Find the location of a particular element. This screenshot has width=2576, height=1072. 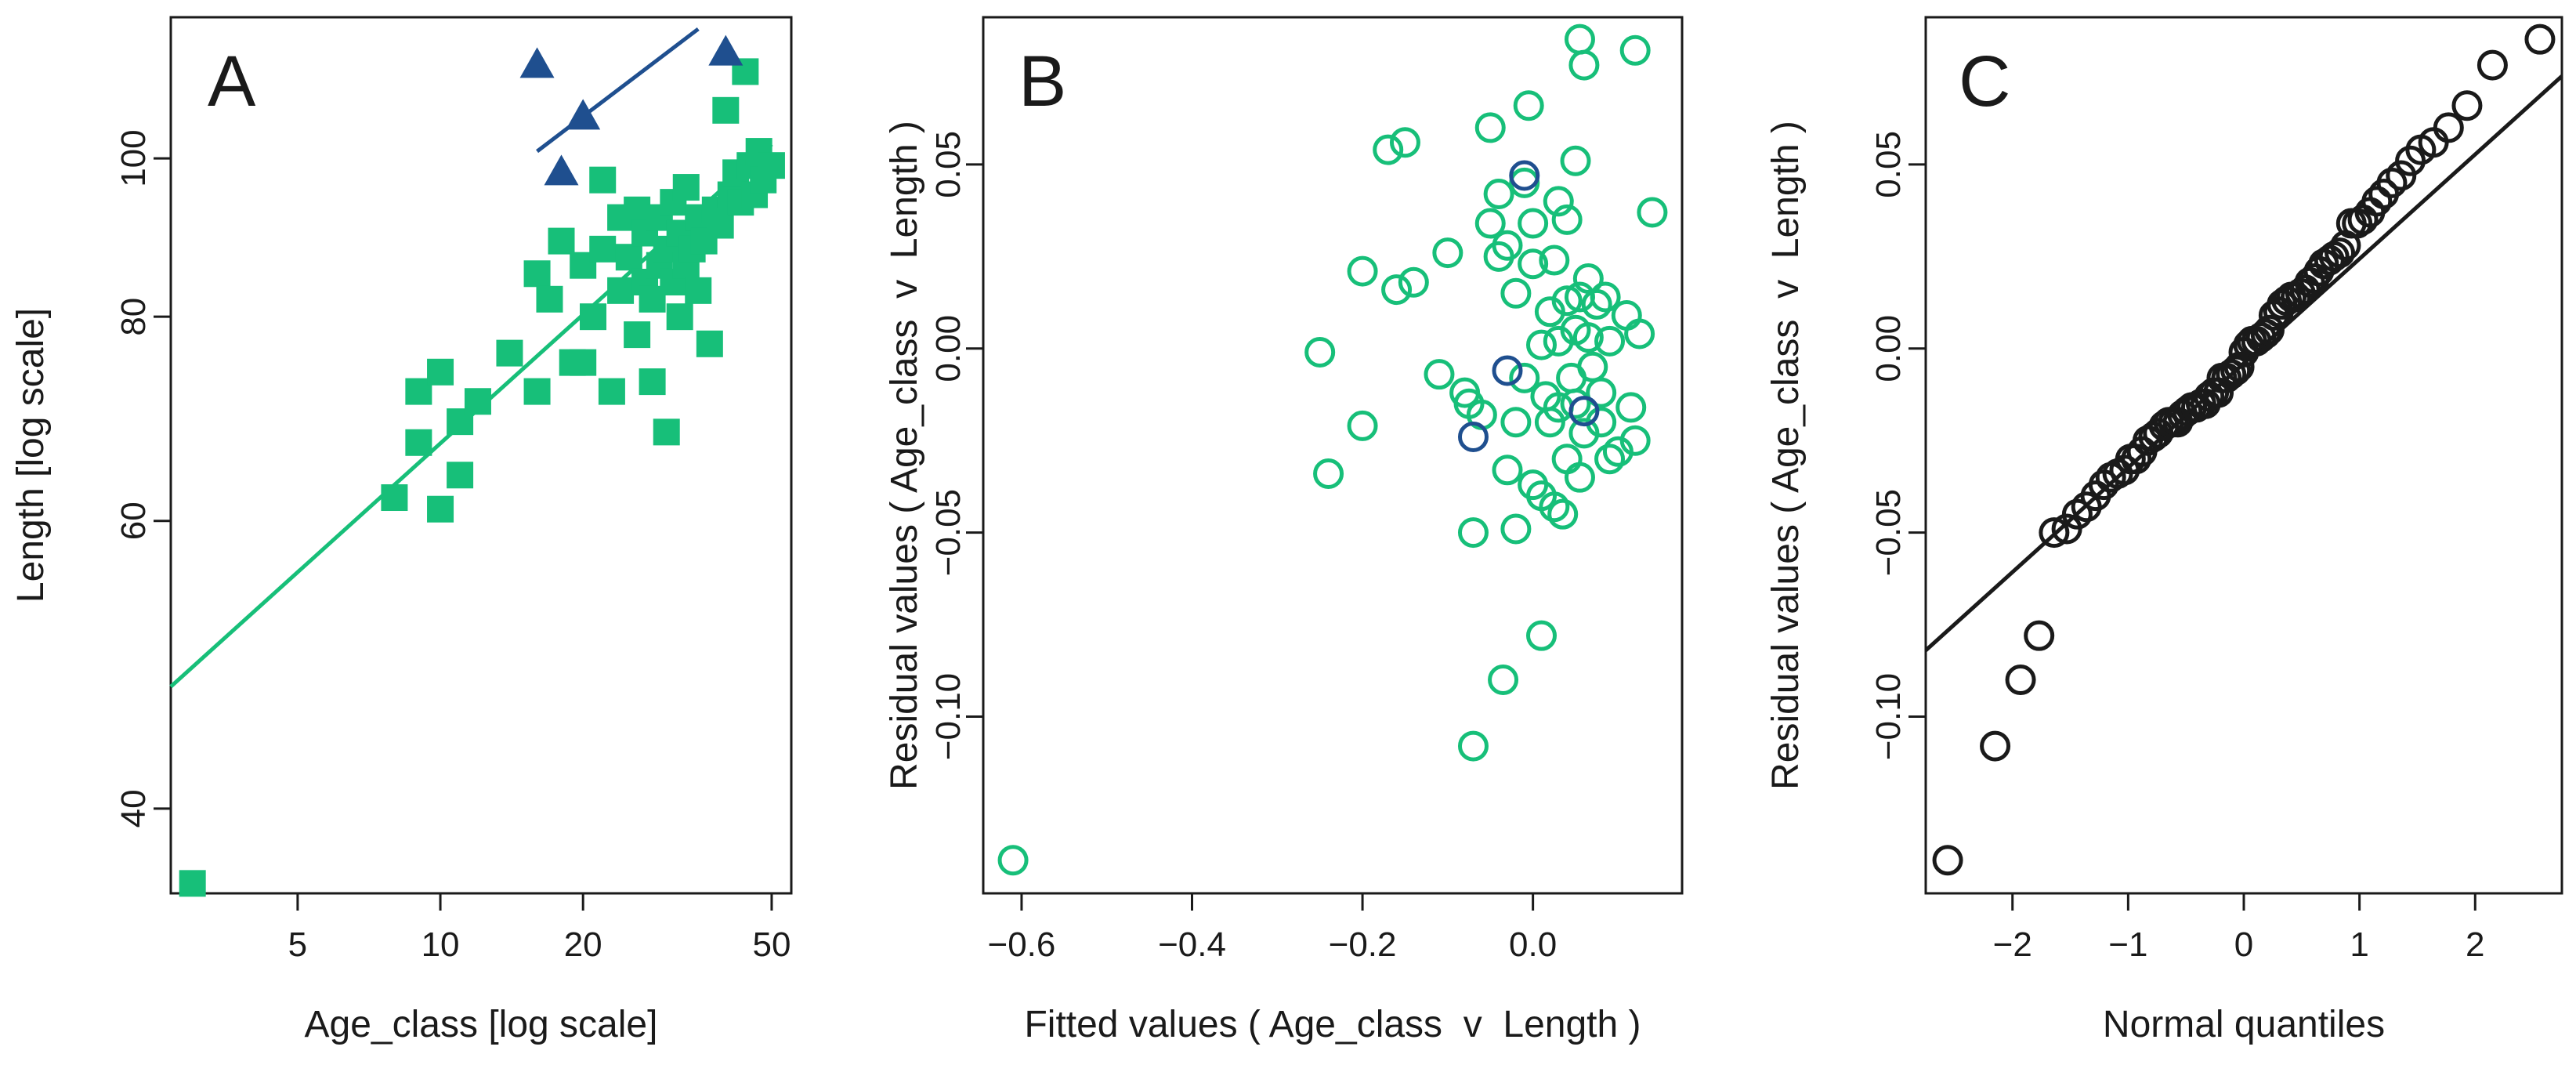

panel-c-x-tick-label: −1 is located at coordinates (2127, 944).